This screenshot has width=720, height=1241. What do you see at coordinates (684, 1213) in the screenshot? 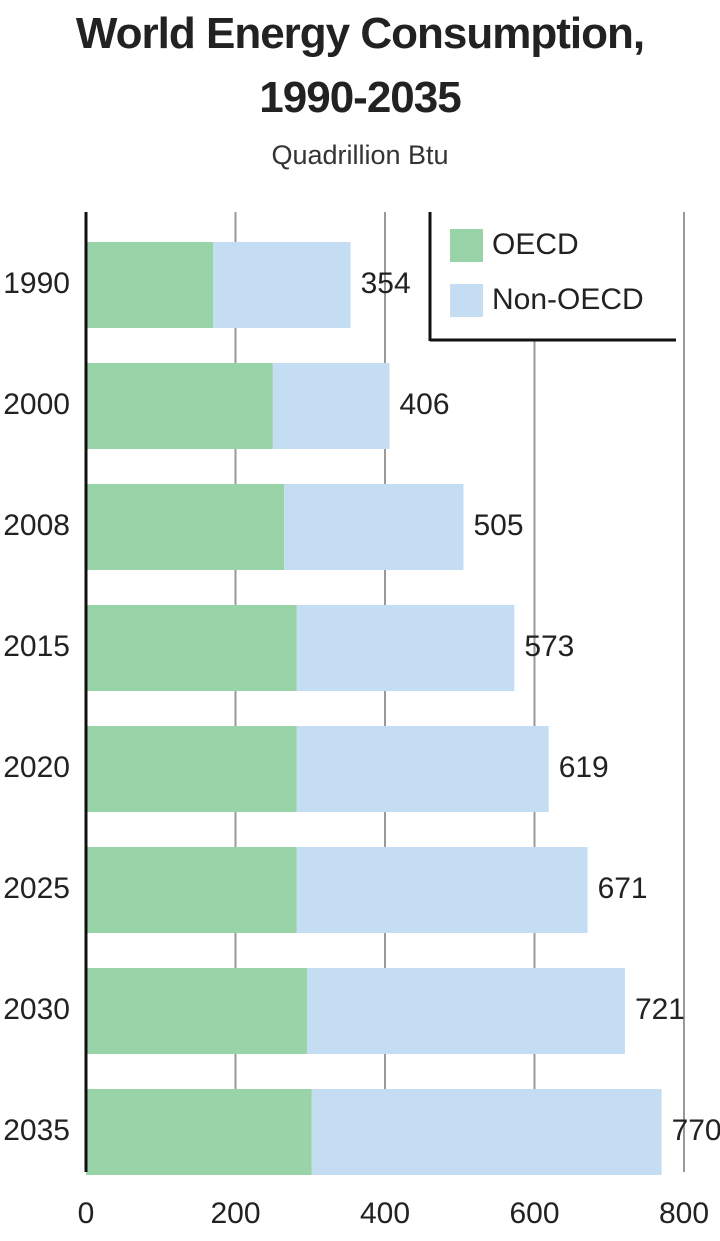
I see `x-tick-label: 800` at bounding box center [684, 1213].